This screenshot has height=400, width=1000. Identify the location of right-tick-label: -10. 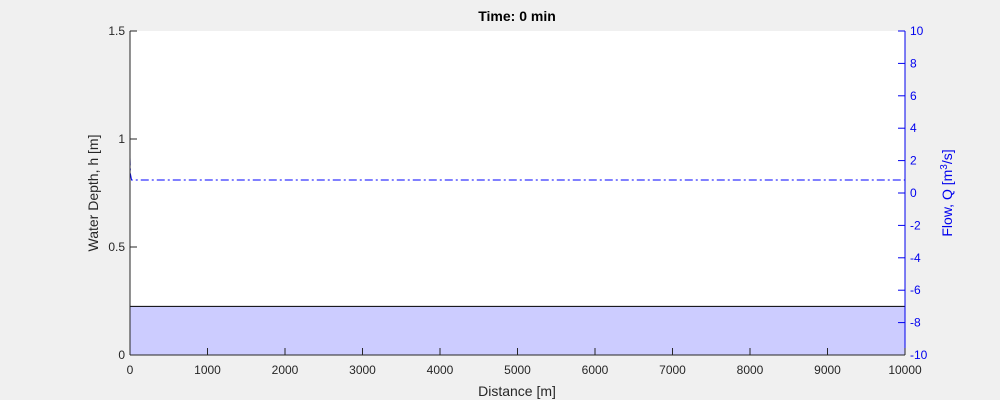
(919, 355).